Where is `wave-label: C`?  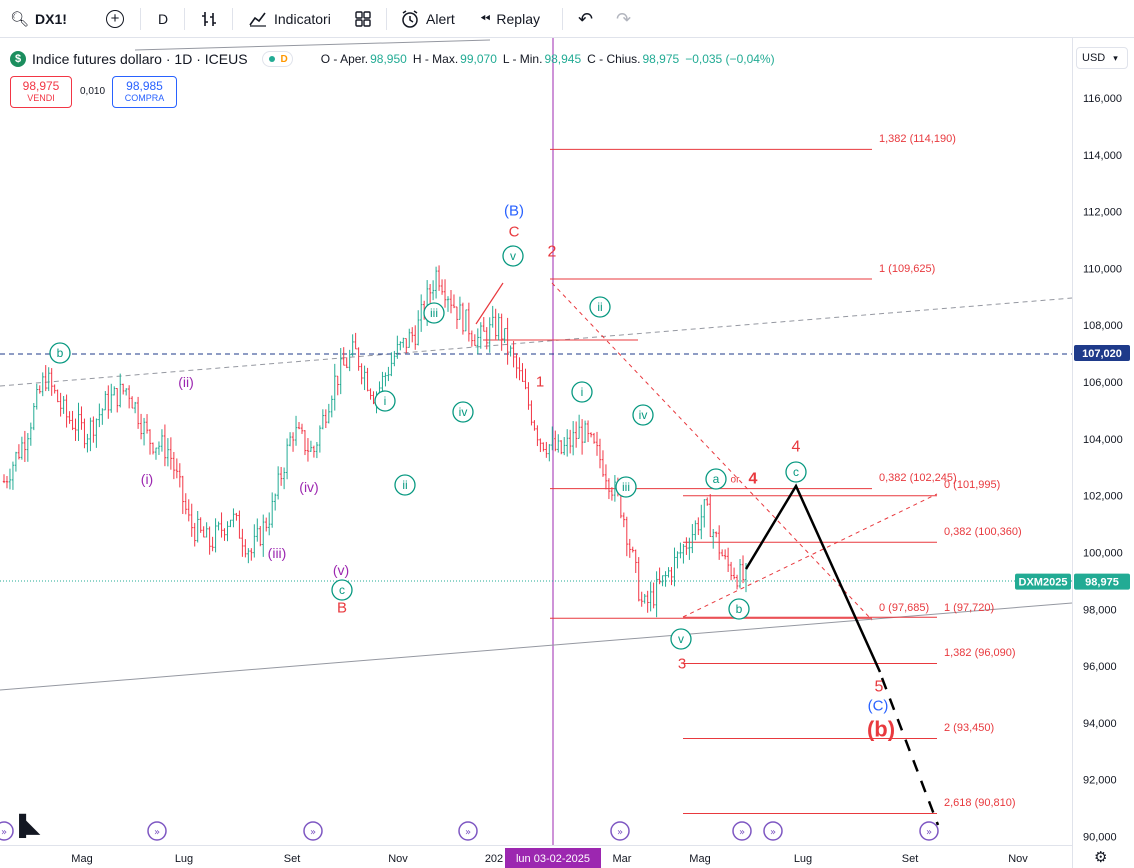
wave-label: C is located at coordinates (514, 231).